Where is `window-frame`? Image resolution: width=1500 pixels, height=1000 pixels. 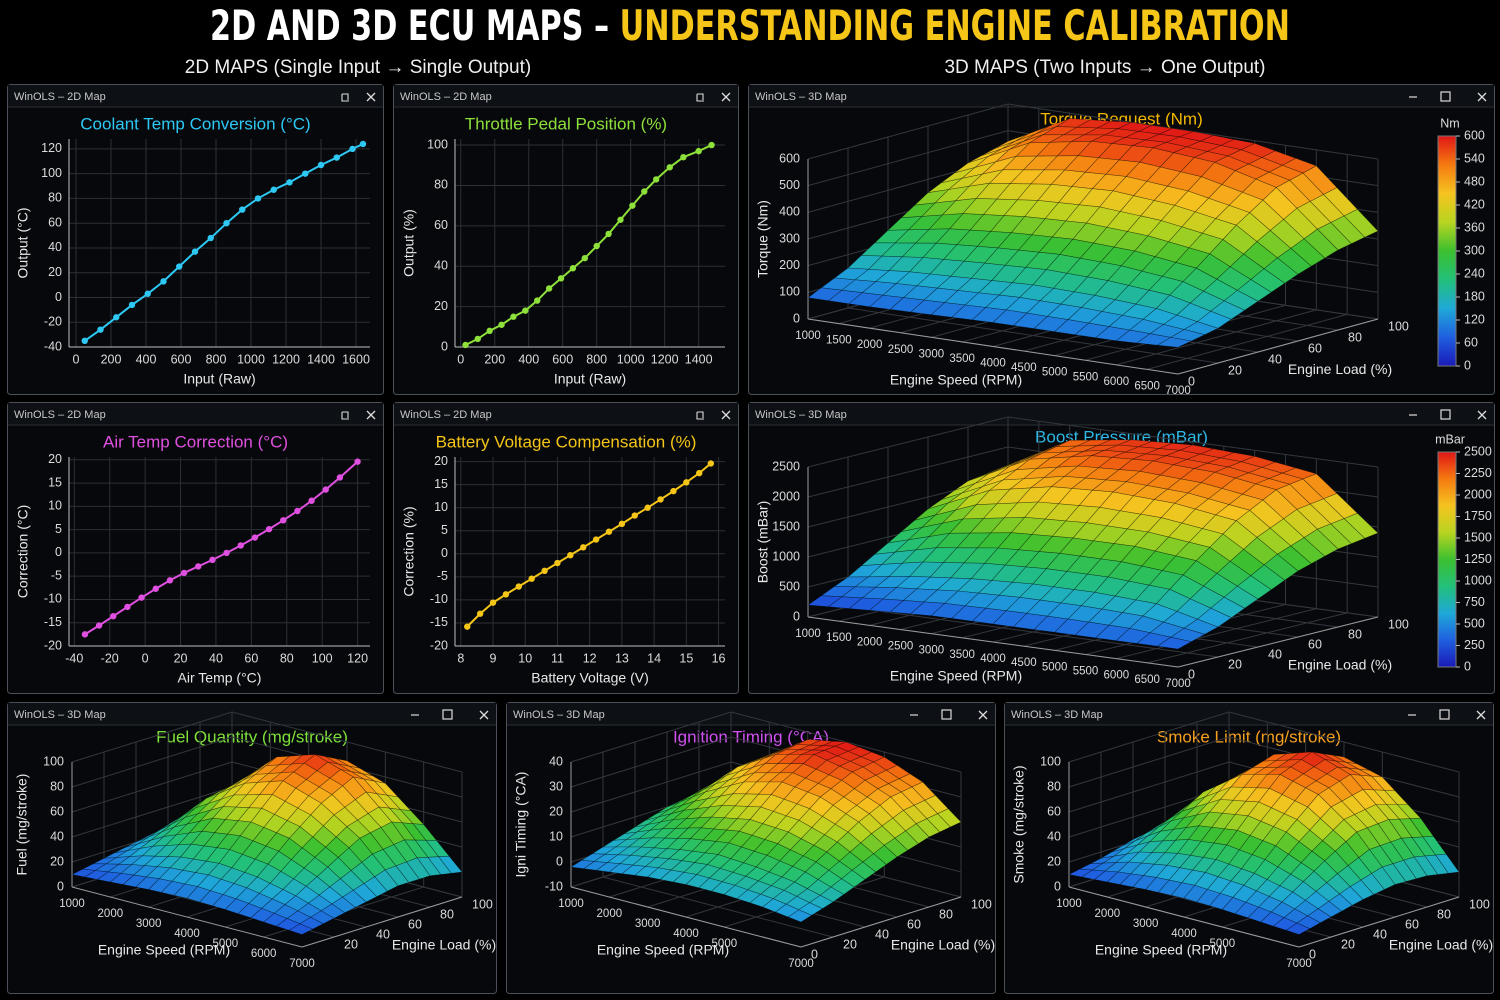
window-frame is located at coordinates (195, 239).